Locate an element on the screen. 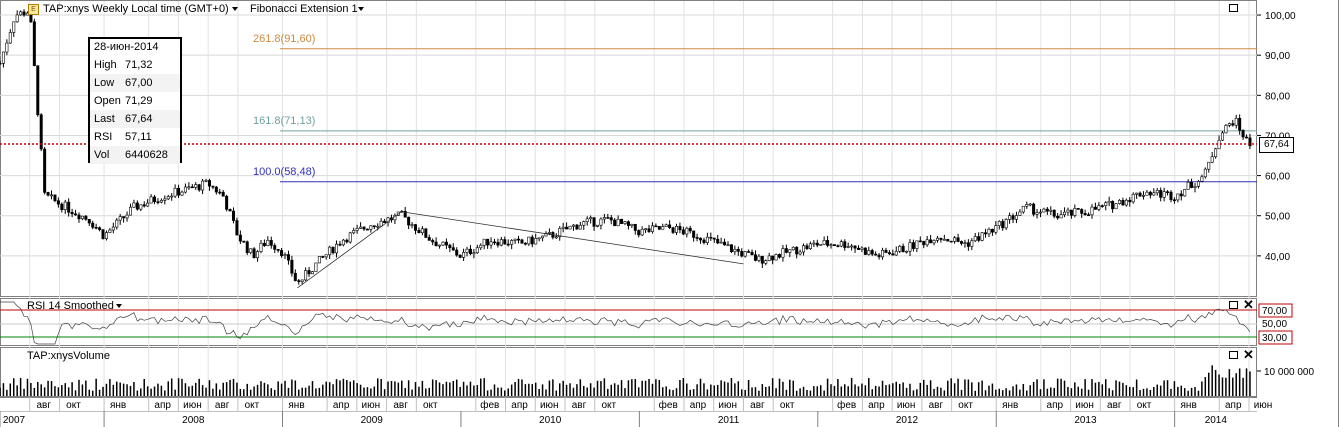 The width and height of the screenshot is (1340, 427). study-title: Fibonacci Extension 1 is located at coordinates (304, 9).